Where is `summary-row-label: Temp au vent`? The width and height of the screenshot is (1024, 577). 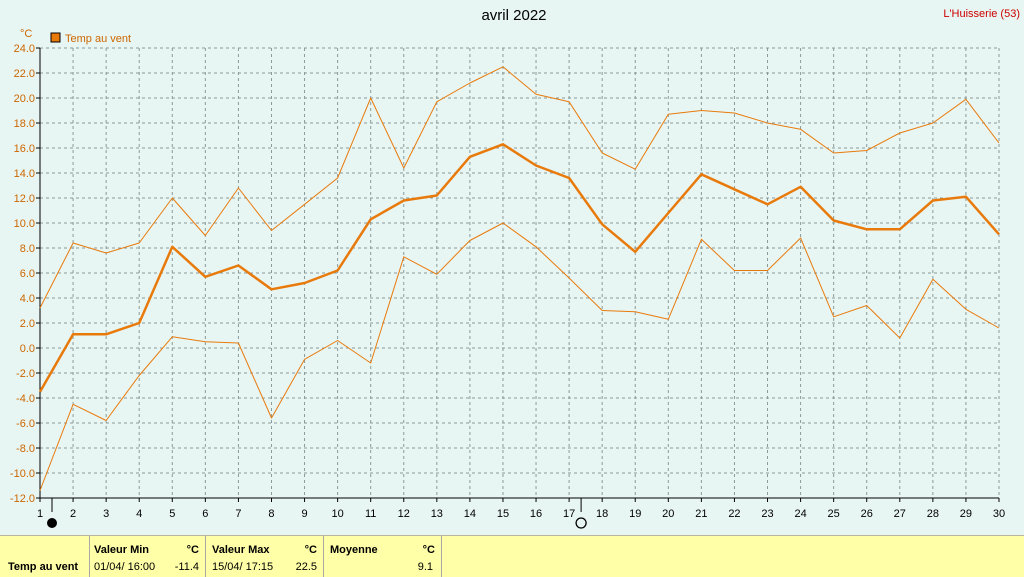
summary-row-label: Temp au vent is located at coordinates (43, 567).